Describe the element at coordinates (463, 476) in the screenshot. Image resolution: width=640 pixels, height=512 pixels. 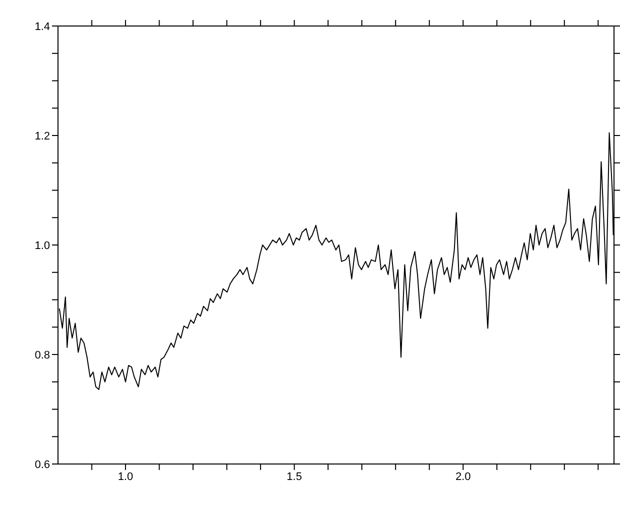
I see `x-tick-label: 2.0` at that location.